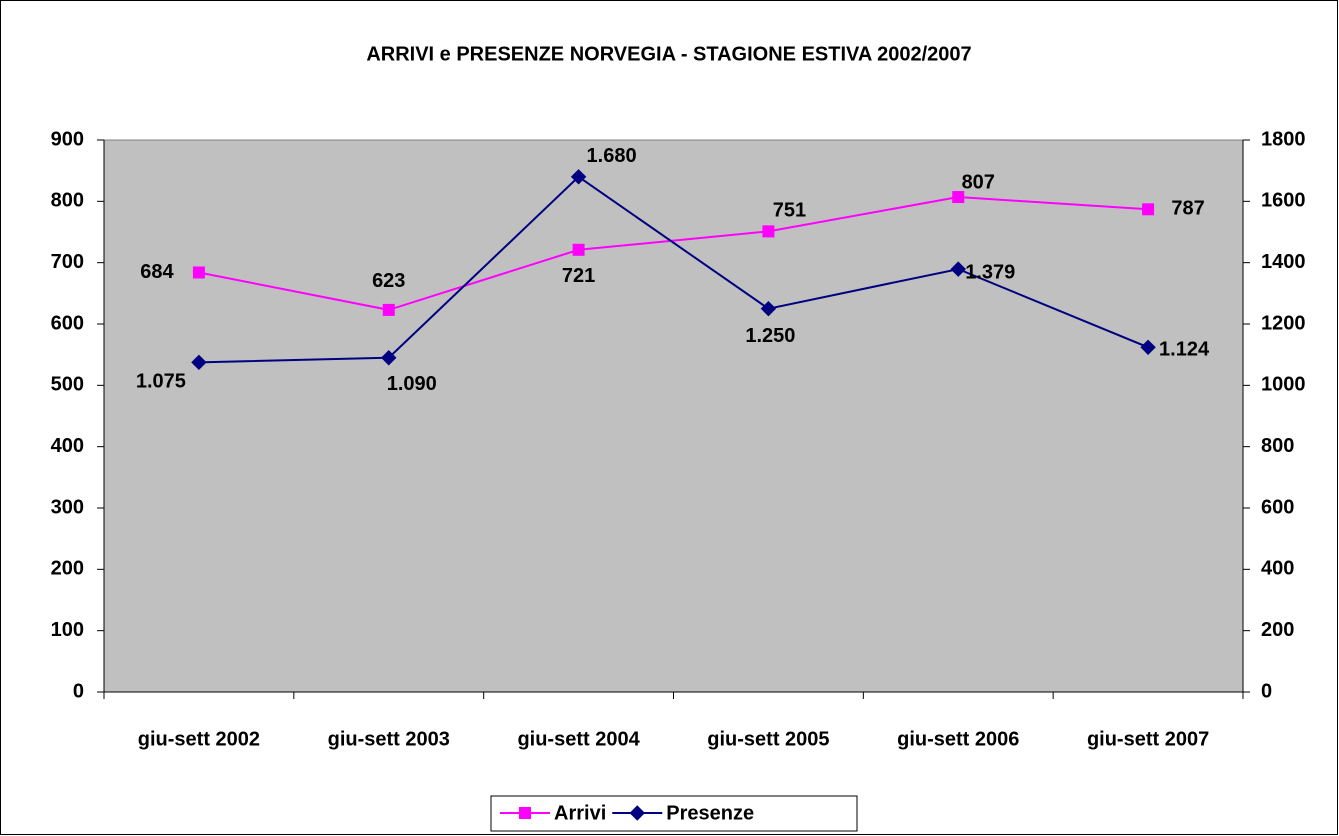 The height and width of the screenshot is (836, 1339). Describe the element at coordinates (1266, 691) in the screenshot. I see `y2-tick-label: 0` at that location.